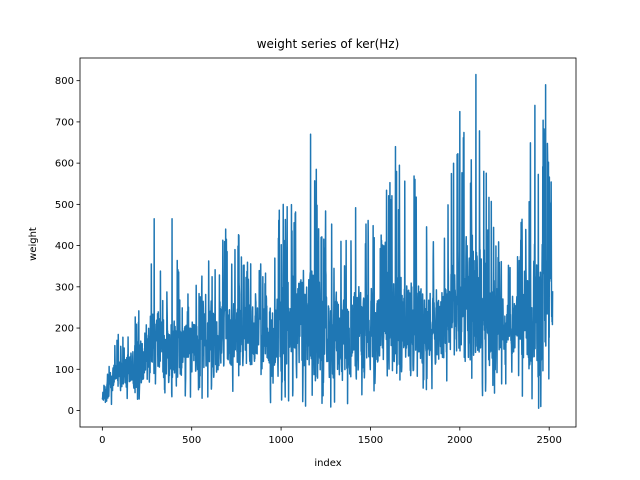  Describe the element at coordinates (370, 440) in the screenshot. I see `x-tick-label: 1500` at that location.